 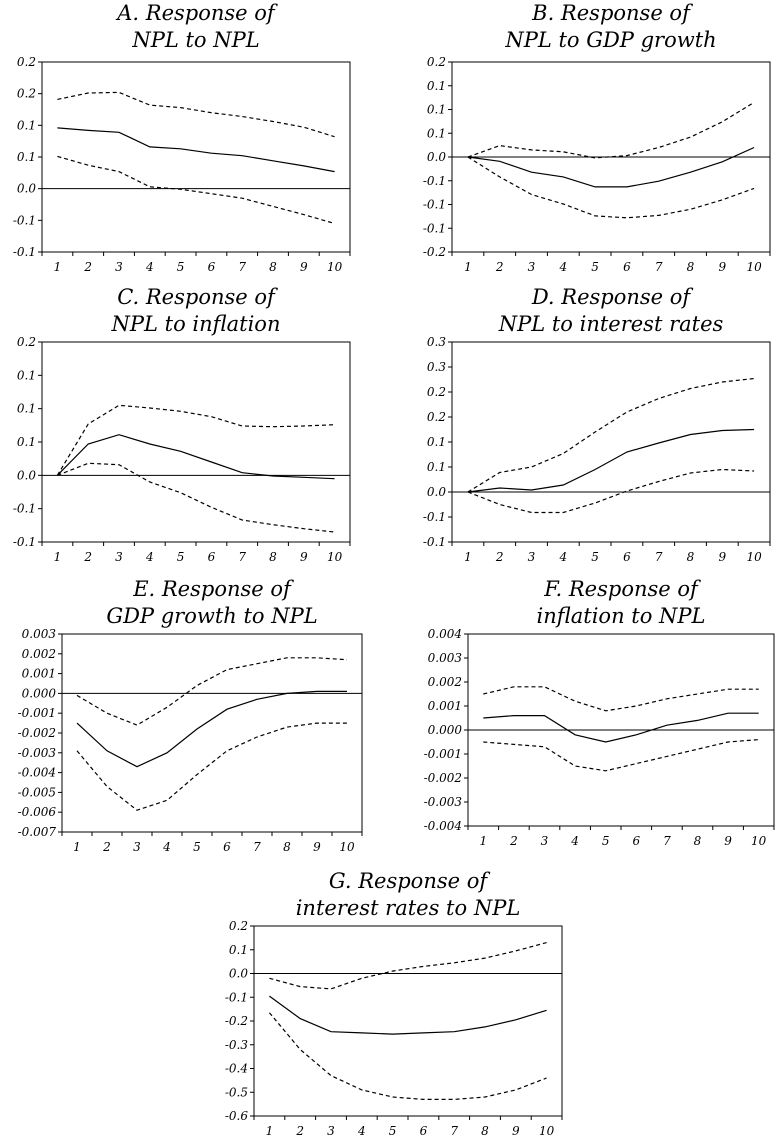 I want to click on chart-title-line: NPL to inflation, so click(x=196, y=324).